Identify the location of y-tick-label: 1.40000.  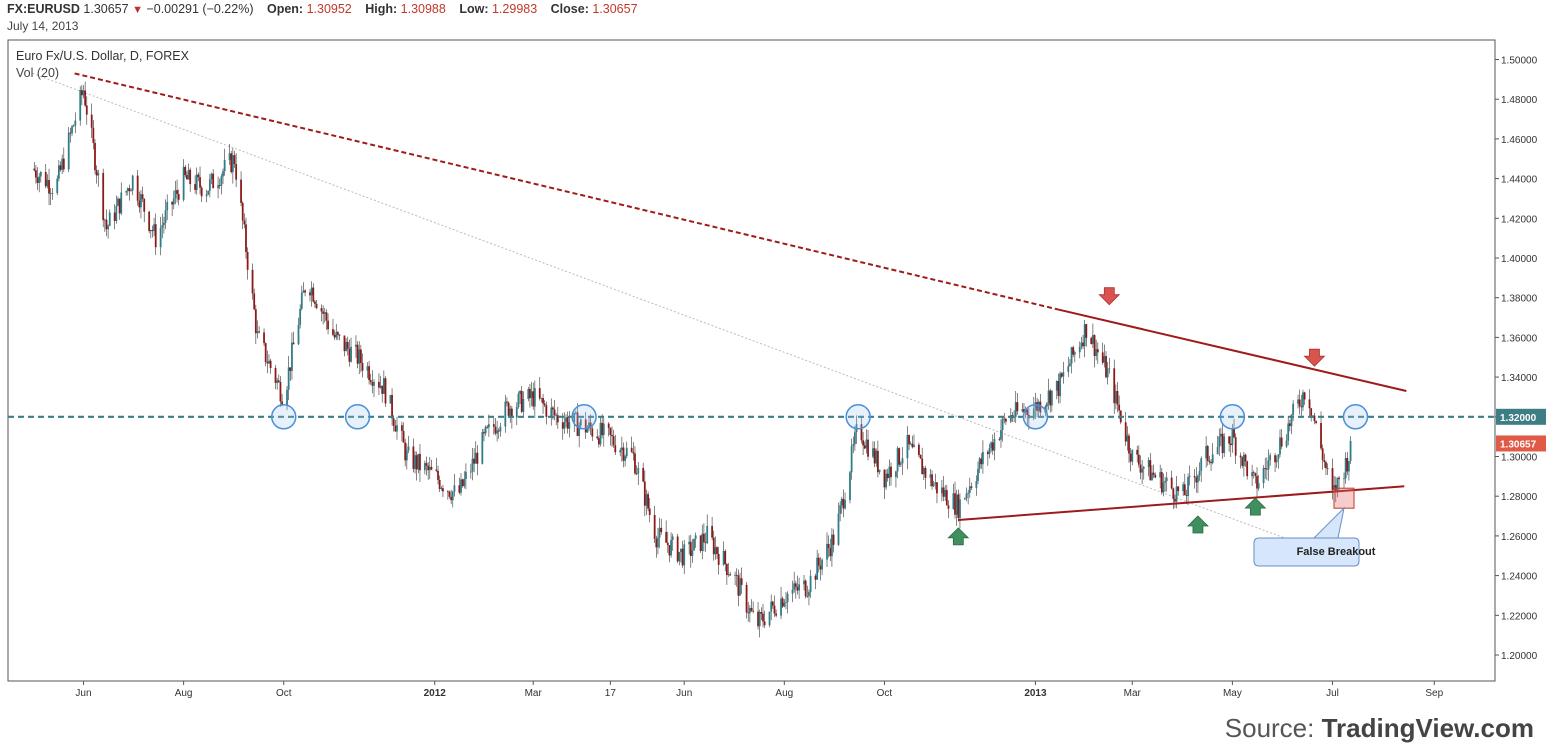
(1519, 259).